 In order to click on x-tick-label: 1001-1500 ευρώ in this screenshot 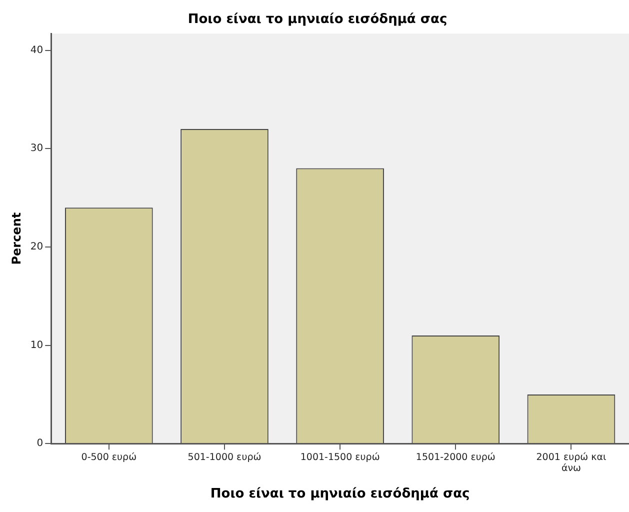, I will do `click(340, 457)`.